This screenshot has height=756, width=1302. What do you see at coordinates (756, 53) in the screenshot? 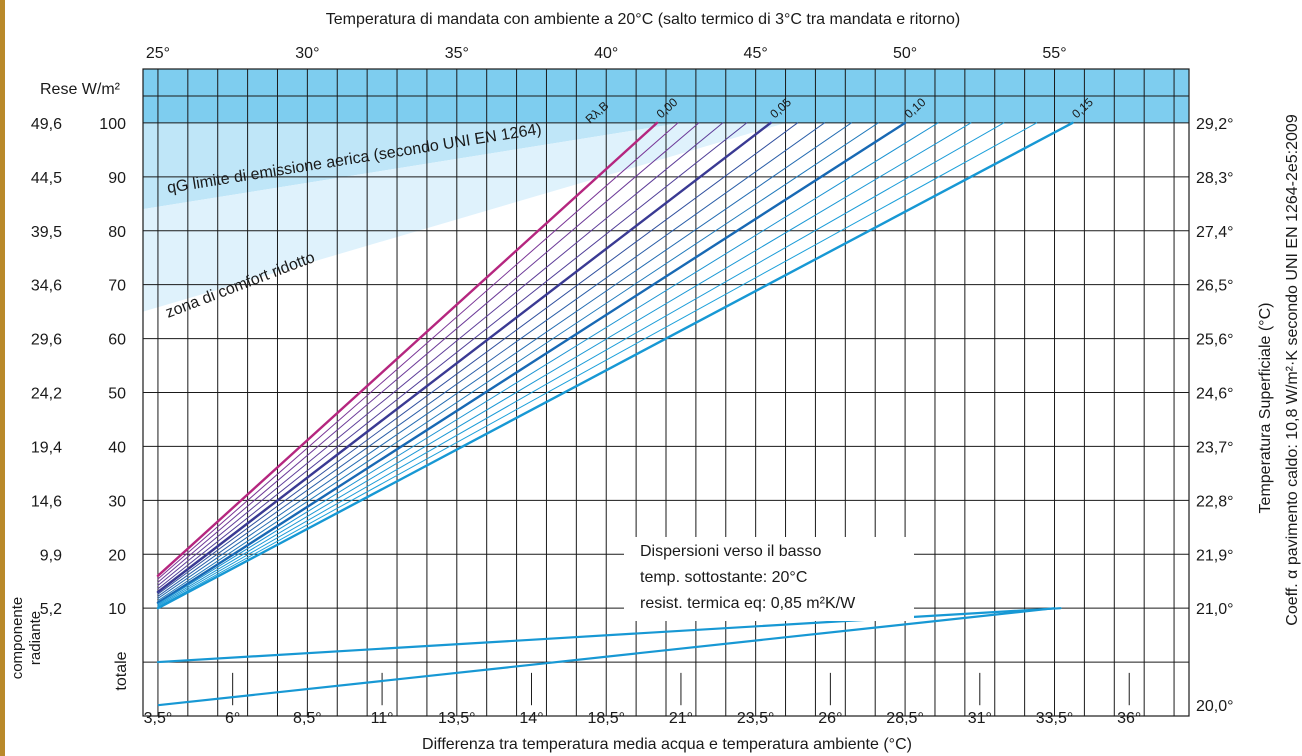
I see `top-tick-label: 45°` at bounding box center [756, 53].